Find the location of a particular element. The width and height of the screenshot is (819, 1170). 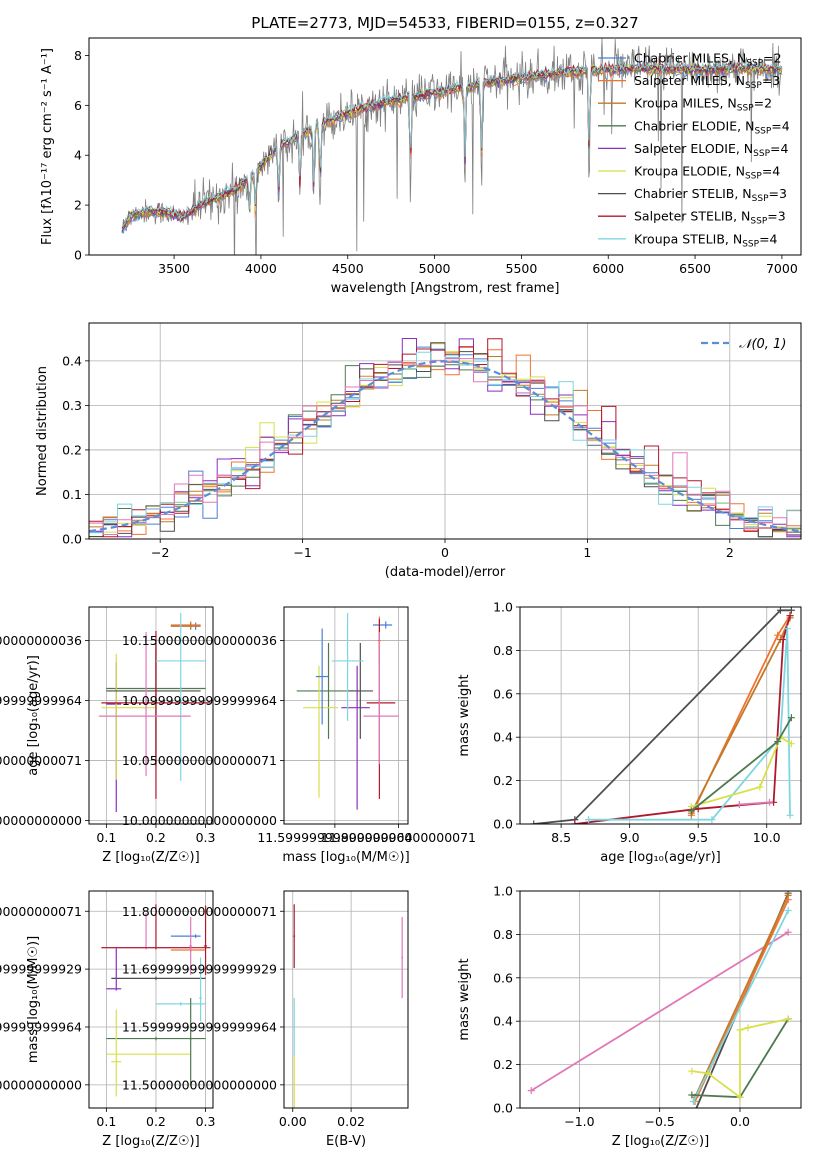

x-axis-label: mass [log₁₀(M/M☉)] is located at coordinates (345, 857).